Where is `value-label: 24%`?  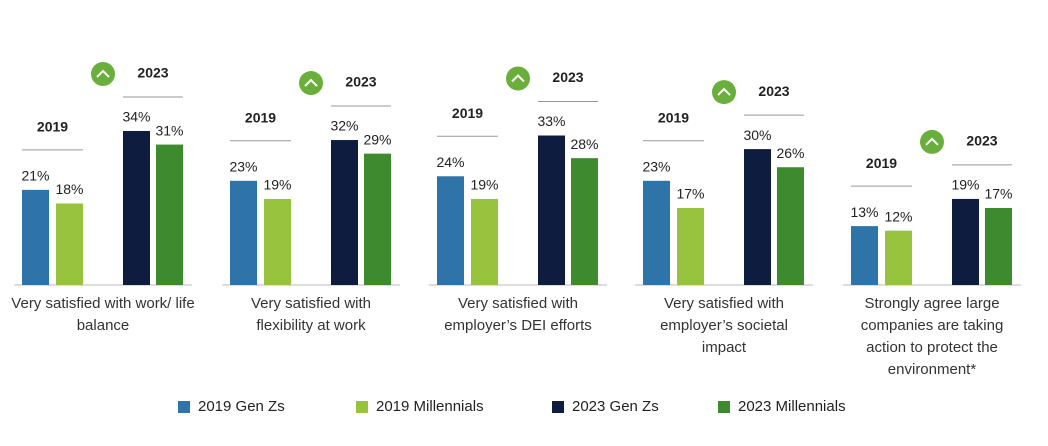
value-label: 24% is located at coordinates (450, 162).